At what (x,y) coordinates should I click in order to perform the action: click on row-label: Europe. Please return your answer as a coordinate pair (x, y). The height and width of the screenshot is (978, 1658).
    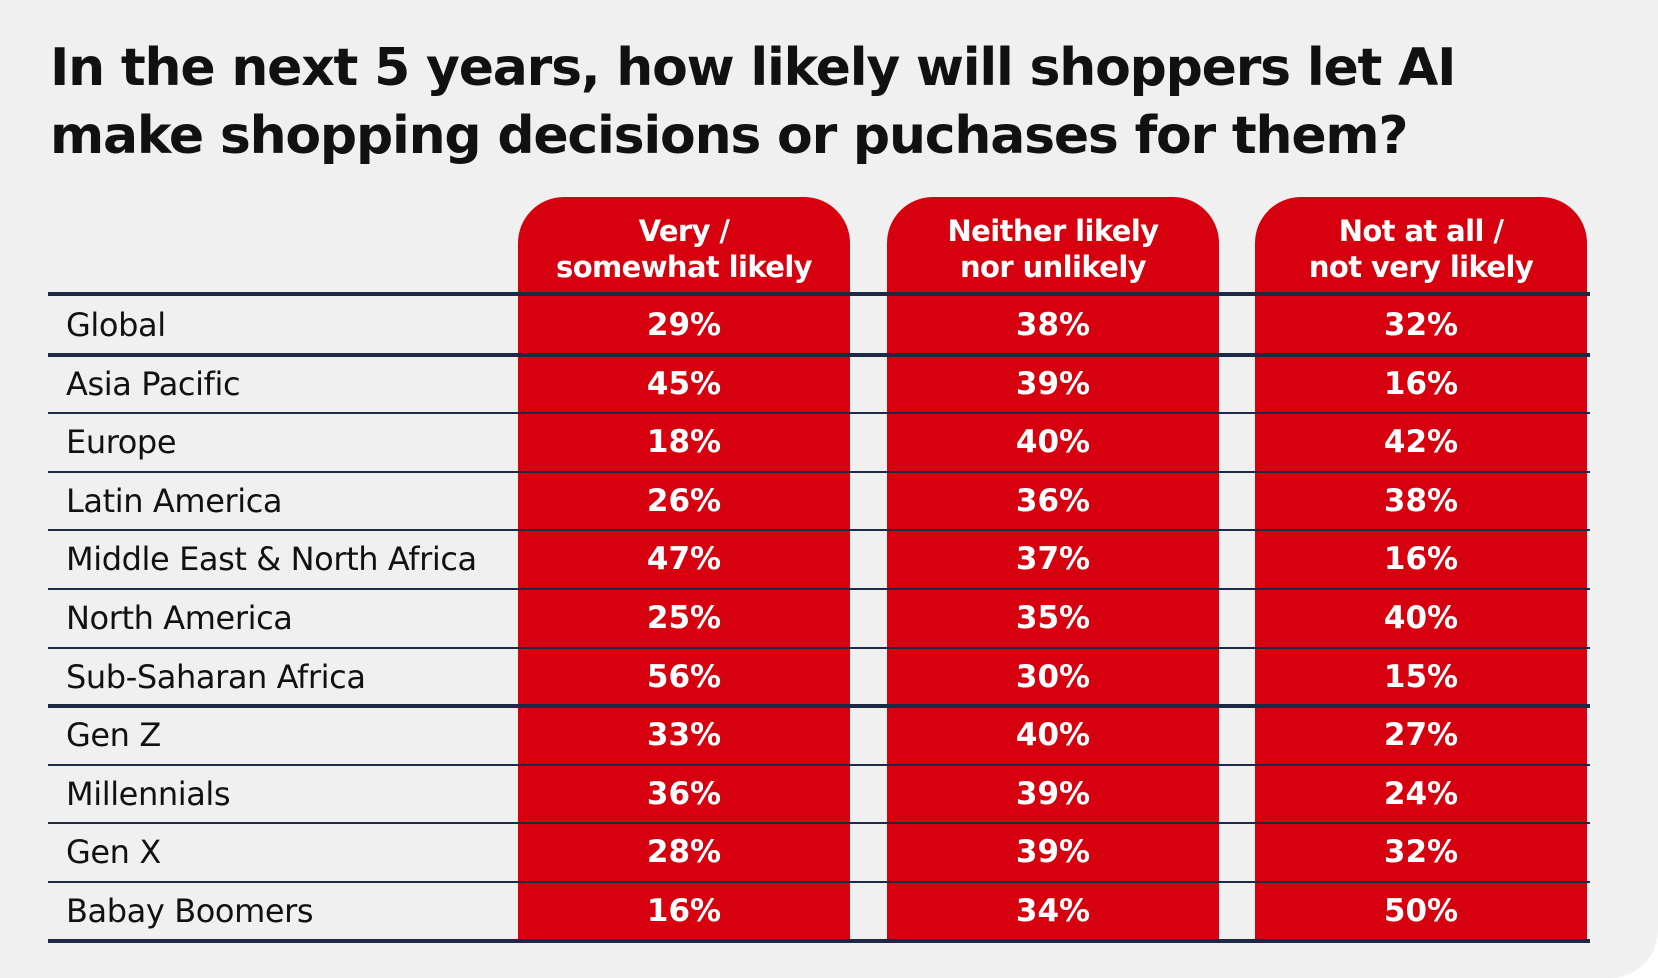
    Looking at the image, I should click on (121, 442).